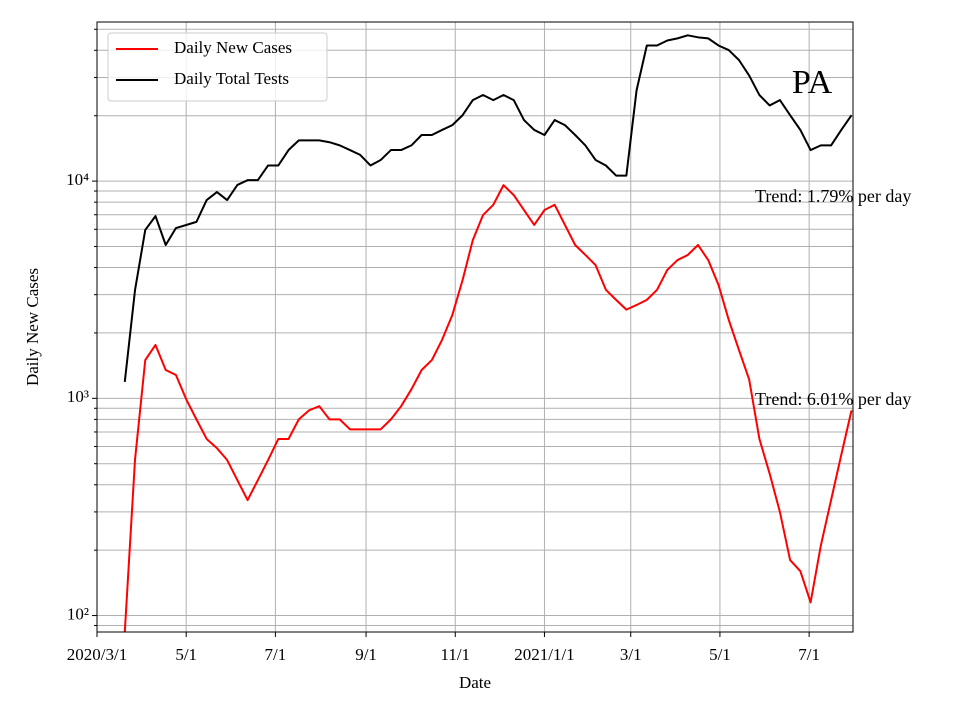 The height and width of the screenshot is (720, 960). What do you see at coordinates (812, 82) in the screenshot?
I see `chart-title: PA` at bounding box center [812, 82].